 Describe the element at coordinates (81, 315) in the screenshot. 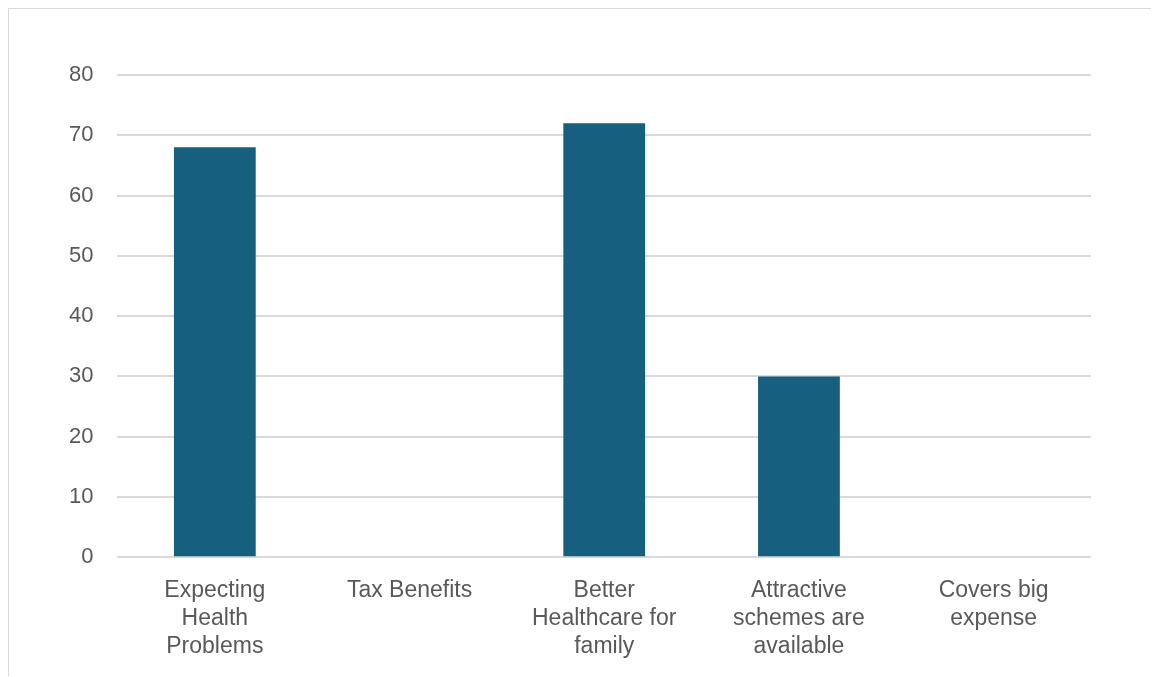

I see `y-tick-label: 40` at that location.